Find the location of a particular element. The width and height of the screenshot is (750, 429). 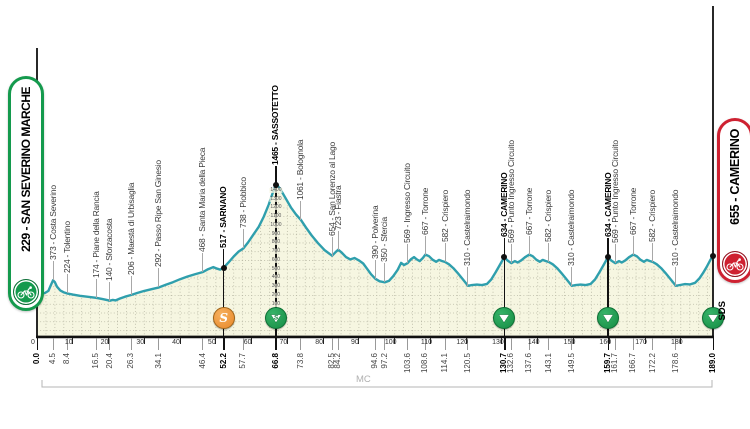

circuit-pass-icon is located at coordinates (608, 318).